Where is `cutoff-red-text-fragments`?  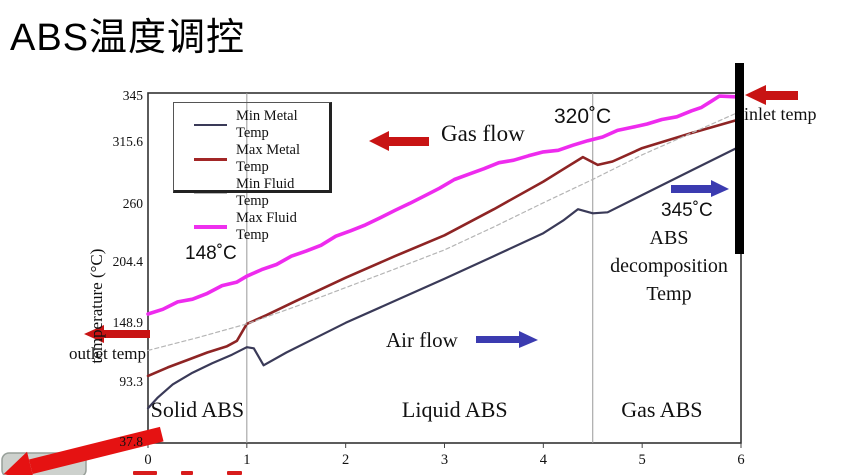 cutoff-red-text-fragments is located at coordinates (187, 473).